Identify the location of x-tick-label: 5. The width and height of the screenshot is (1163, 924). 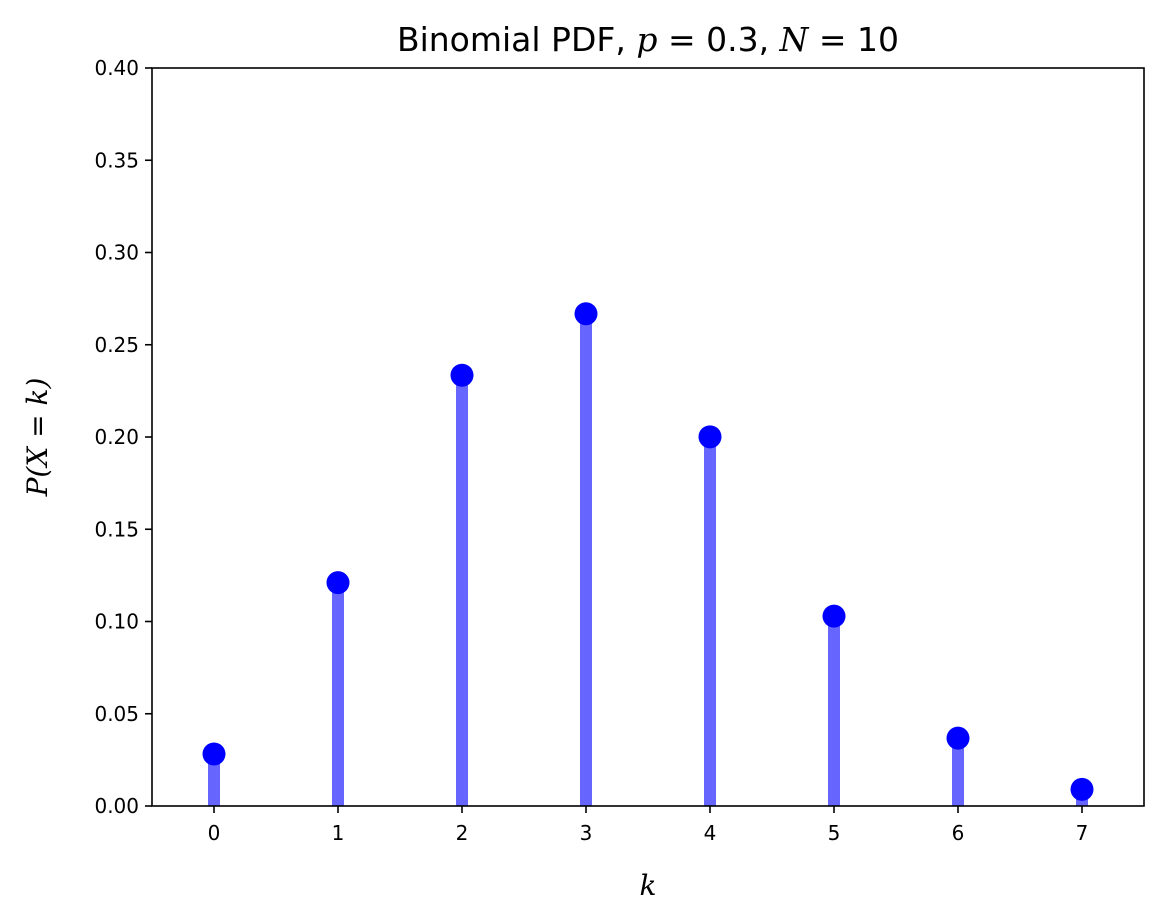
(834, 833).